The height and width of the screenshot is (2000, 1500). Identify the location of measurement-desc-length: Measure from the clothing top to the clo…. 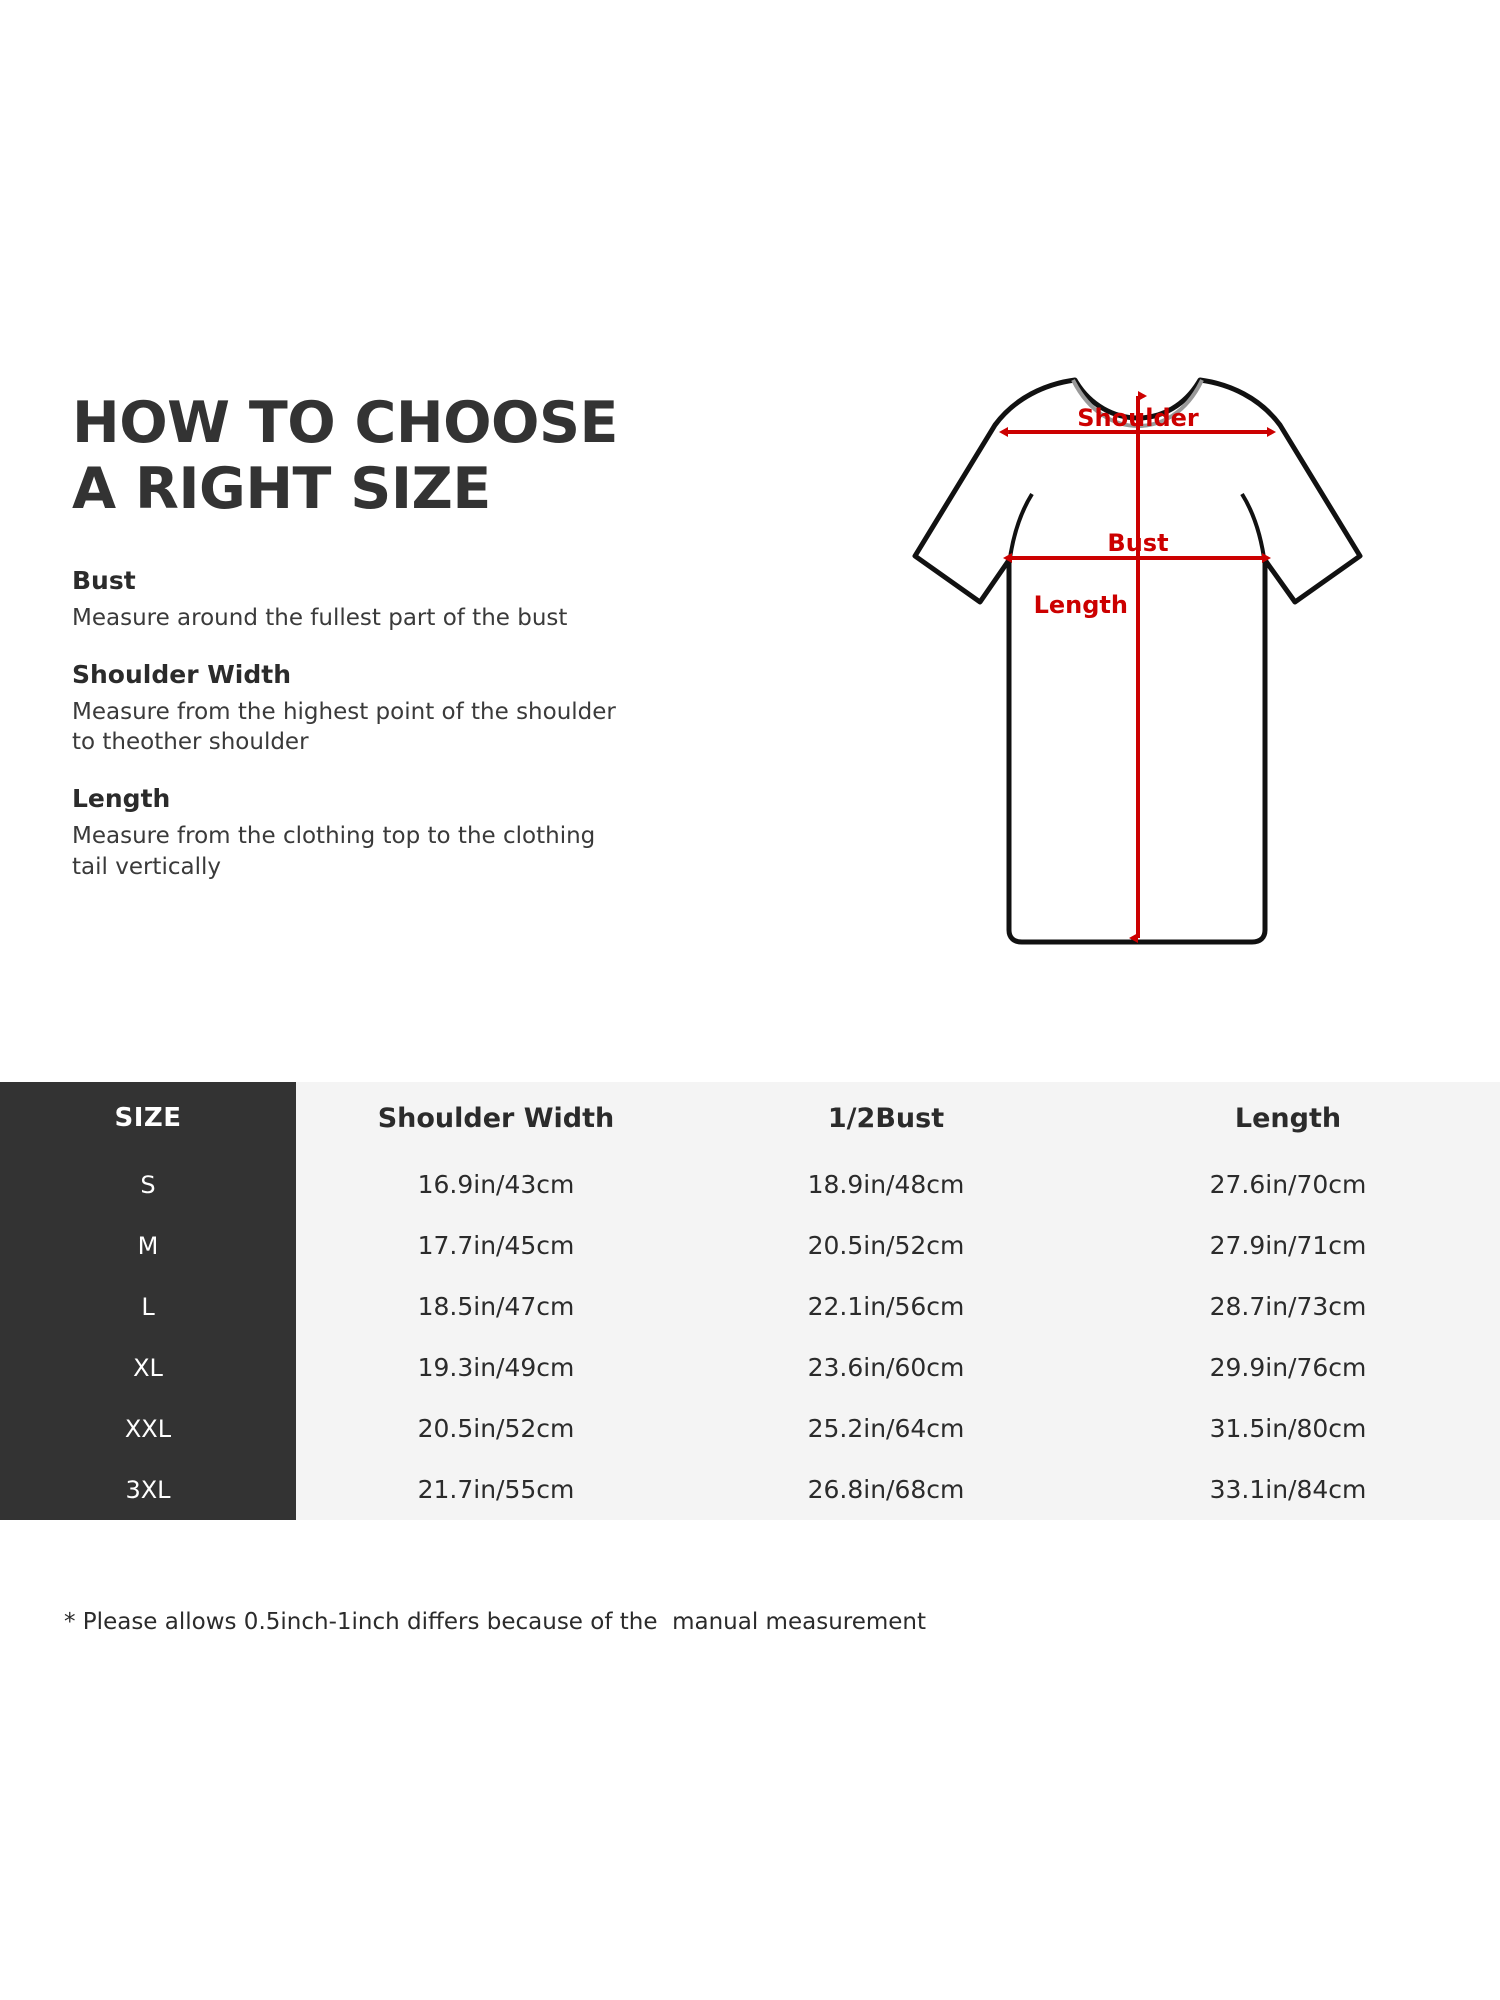
(334, 851).